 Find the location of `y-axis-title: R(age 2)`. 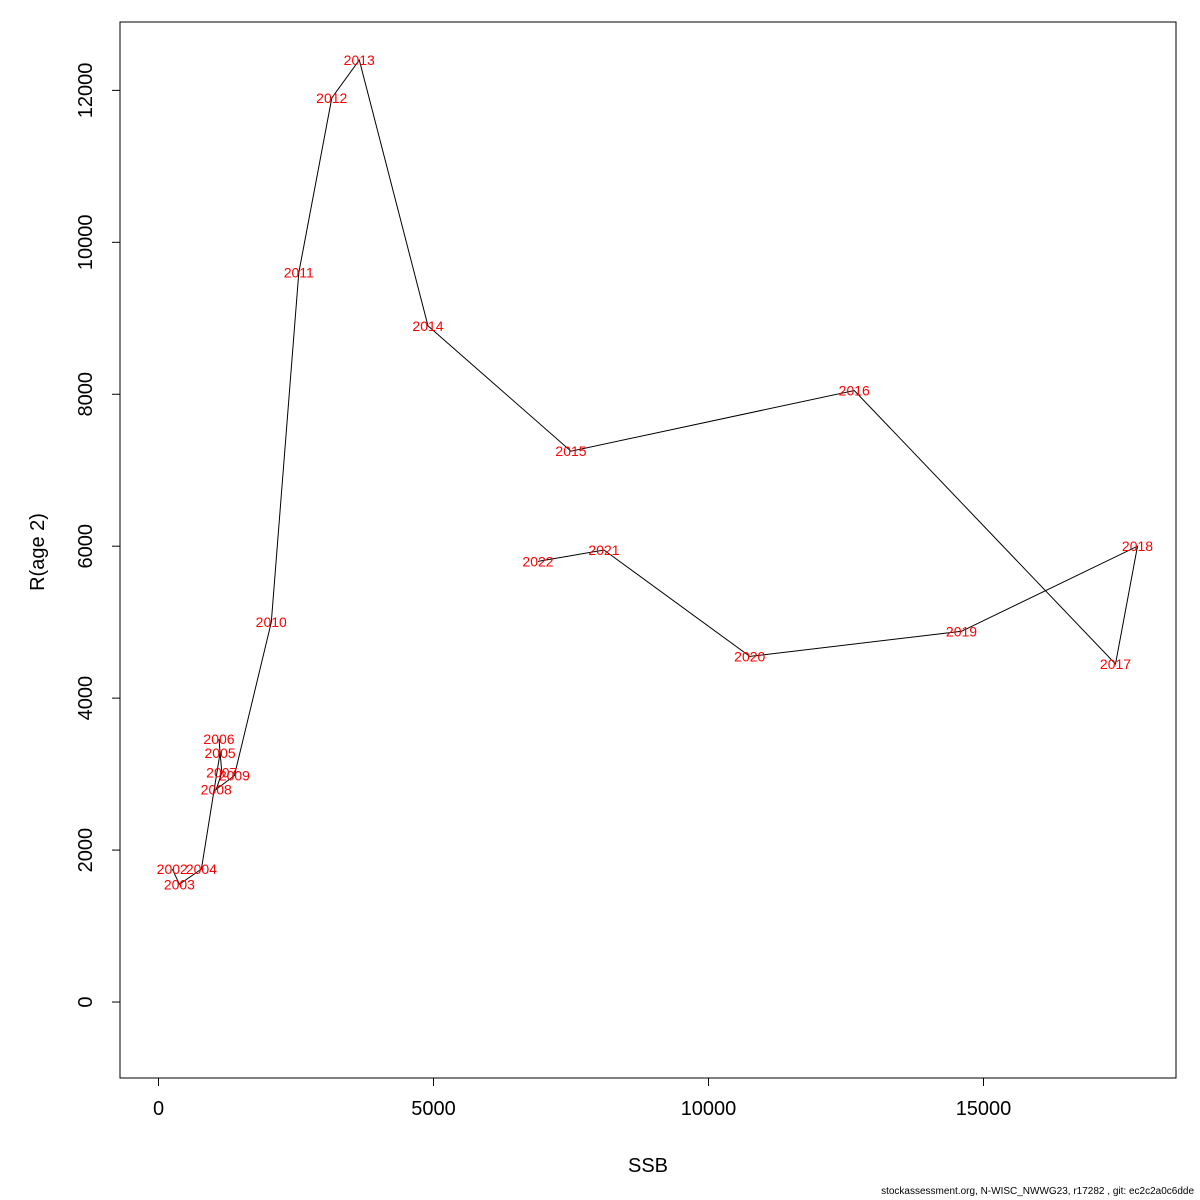

y-axis-title: R(age 2) is located at coordinates (38, 552).